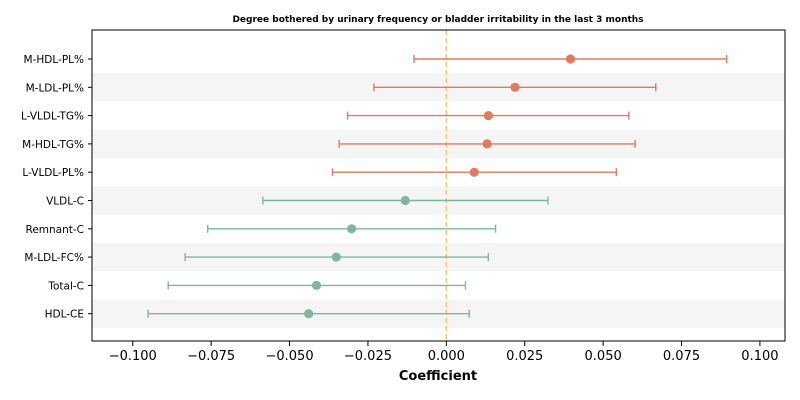 The width and height of the screenshot is (800, 400). Describe the element at coordinates (759, 356) in the screenshot. I see `x-tick-label: 0.100` at that location.